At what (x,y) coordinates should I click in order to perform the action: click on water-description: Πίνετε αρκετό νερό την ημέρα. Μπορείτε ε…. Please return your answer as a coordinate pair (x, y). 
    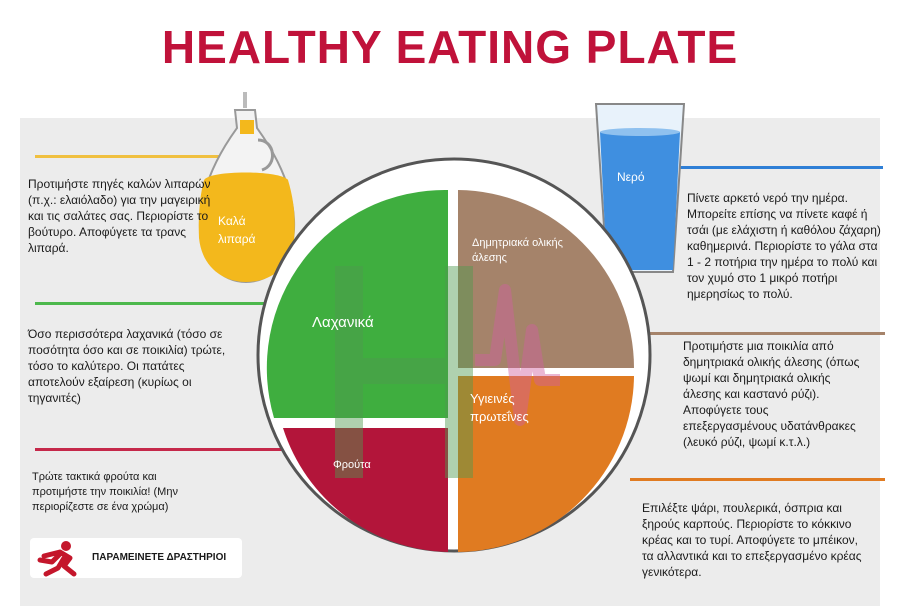
    Looking at the image, I should click on (784, 246).